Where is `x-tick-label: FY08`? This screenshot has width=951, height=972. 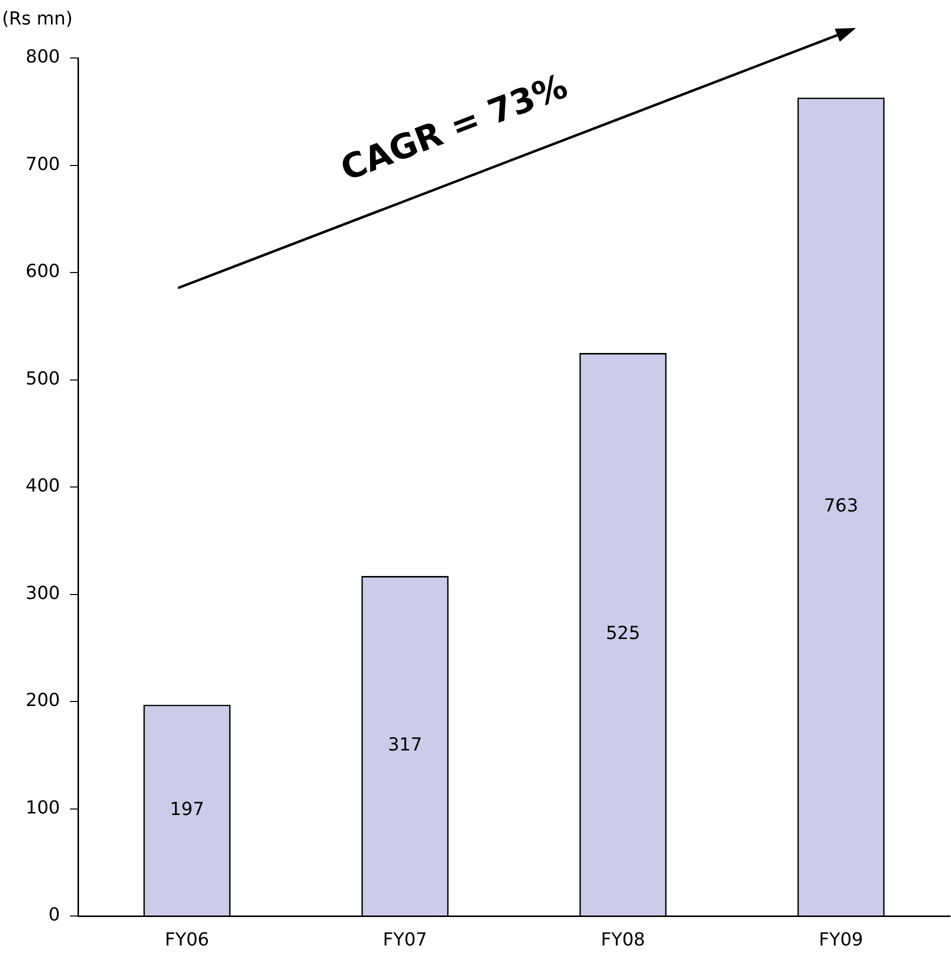
x-tick-label: FY08 is located at coordinates (623, 939).